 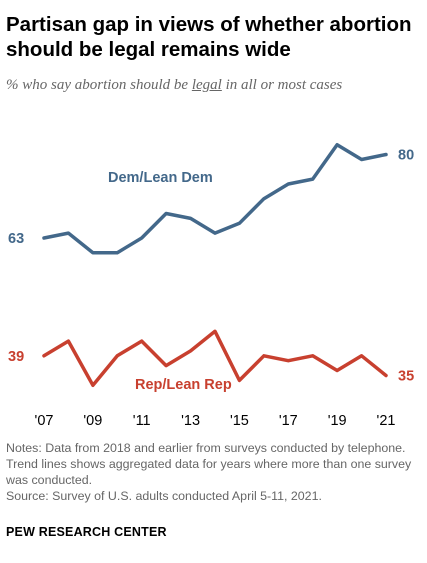 What do you see at coordinates (99, 85) in the screenshot?
I see `subtitle-pre: % who say abortion should be` at bounding box center [99, 85].